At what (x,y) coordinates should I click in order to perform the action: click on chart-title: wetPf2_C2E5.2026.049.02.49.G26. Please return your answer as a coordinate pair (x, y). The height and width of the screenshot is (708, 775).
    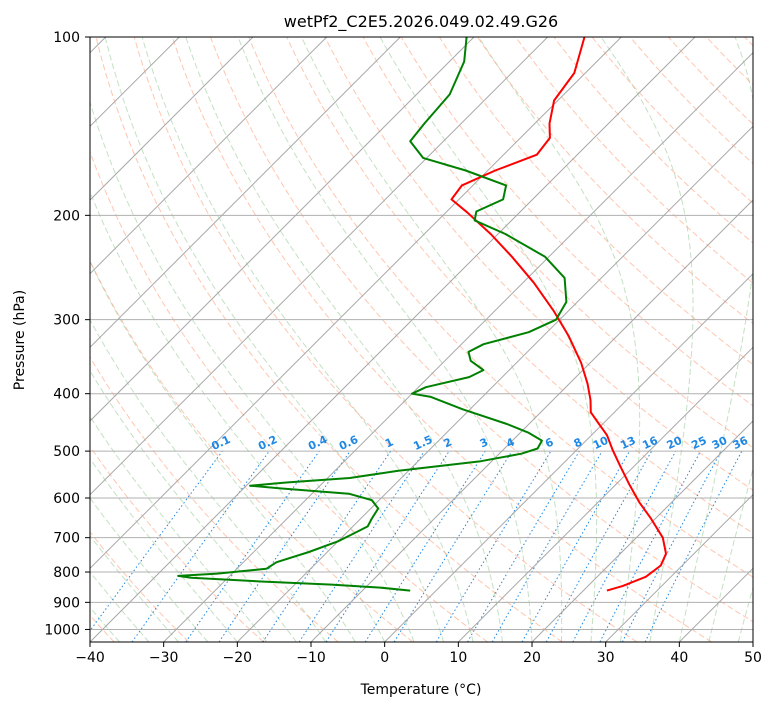
    Looking at the image, I should click on (421, 22).